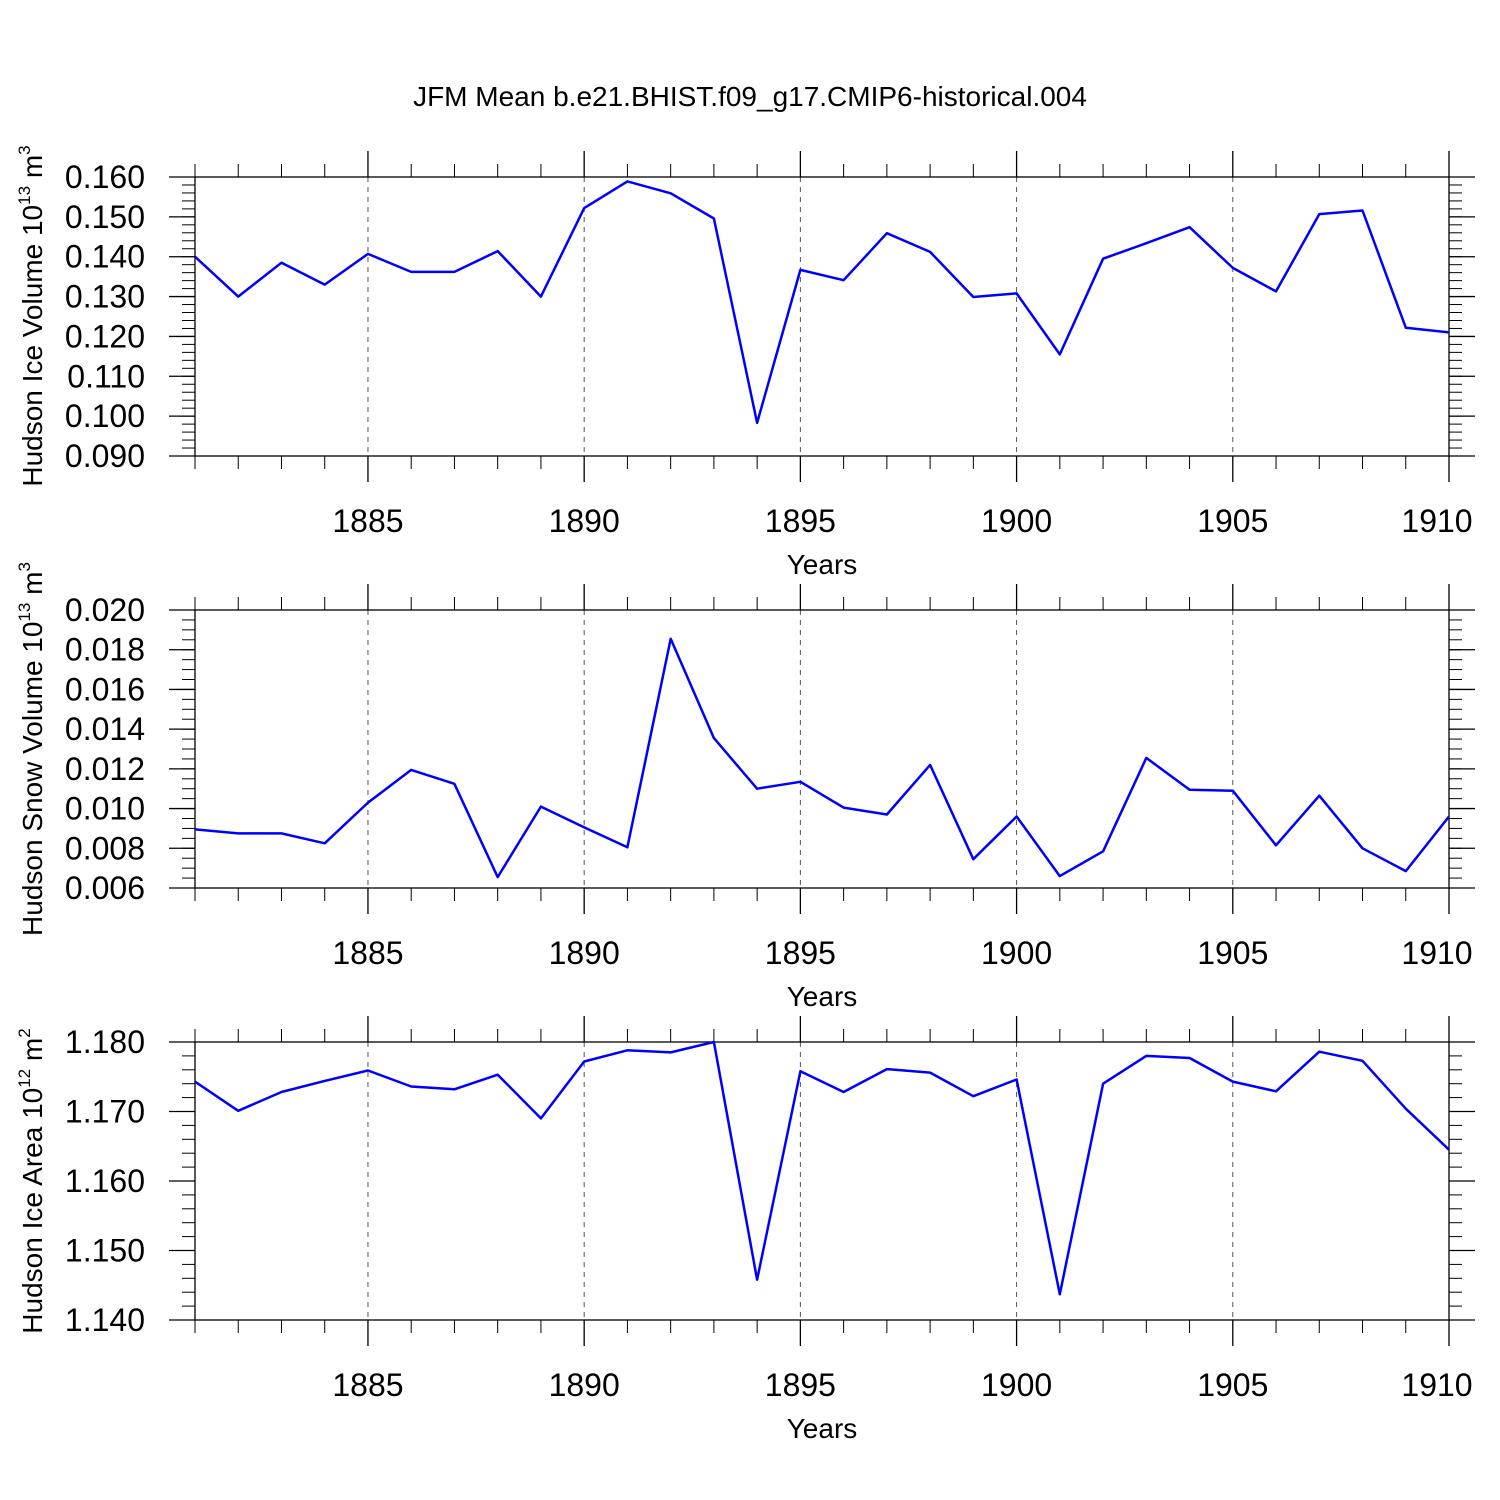 The width and height of the screenshot is (1500, 1500). I want to click on y-axis-label: Hudson Ice Volume 1013 m3, so click(31, 315).